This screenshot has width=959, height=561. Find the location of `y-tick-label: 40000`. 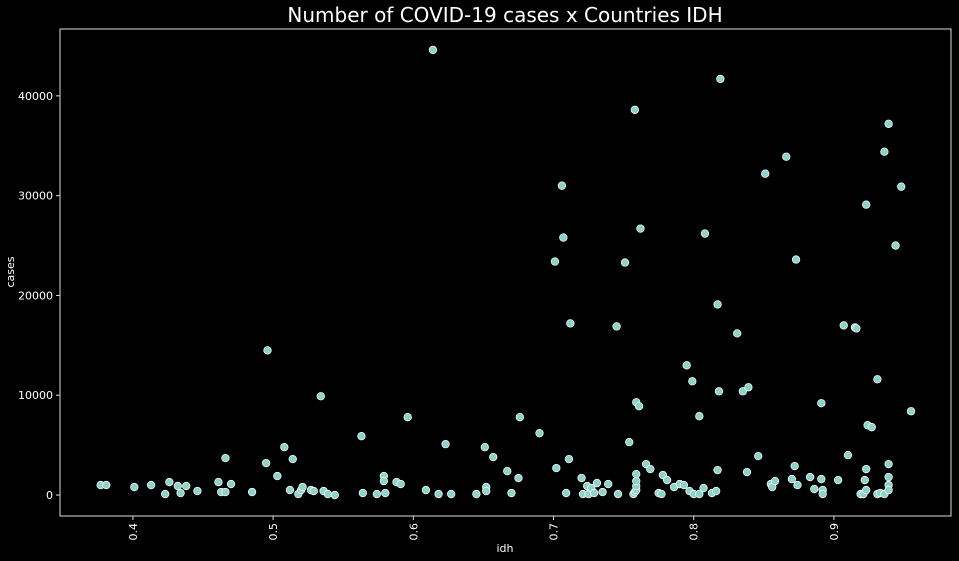

y-tick-label: 40000 is located at coordinates (35, 96).